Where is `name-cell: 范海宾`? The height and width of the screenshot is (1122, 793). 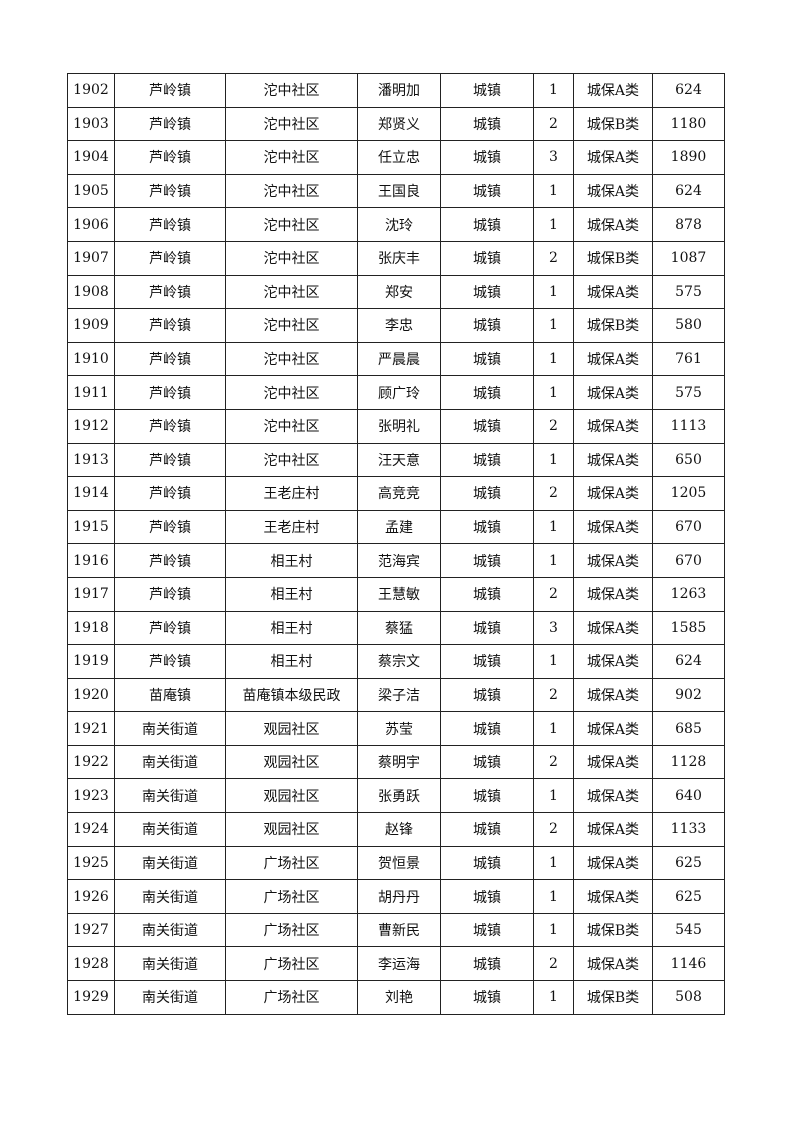
name-cell: 范海宾 is located at coordinates (399, 560).